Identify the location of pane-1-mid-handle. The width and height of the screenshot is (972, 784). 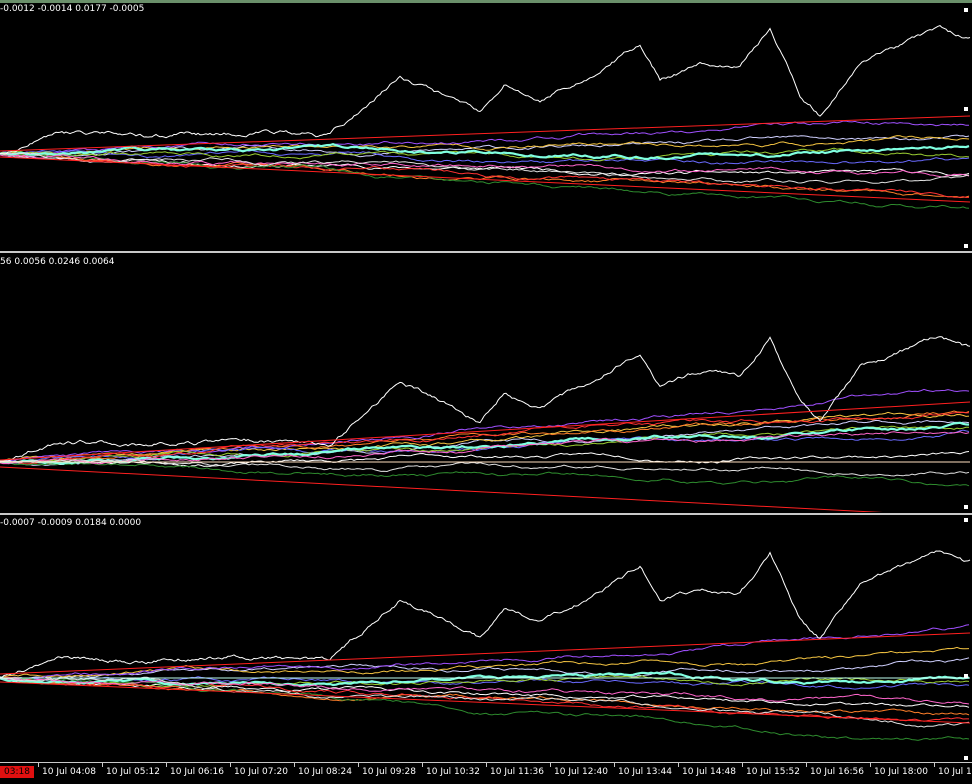
(966, 109).